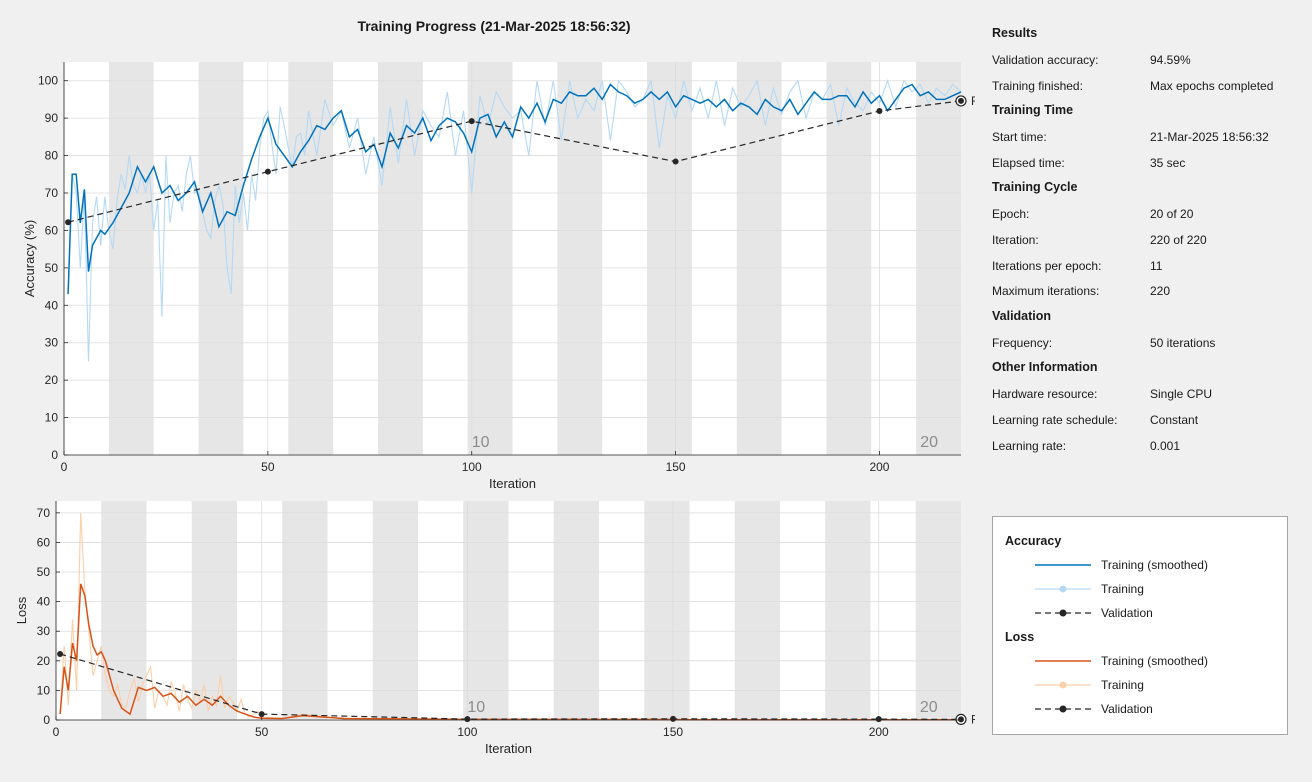 This screenshot has width=1312, height=782. What do you see at coordinates (46, 720) in the screenshot?
I see `loss-y-tick-label: 0` at bounding box center [46, 720].